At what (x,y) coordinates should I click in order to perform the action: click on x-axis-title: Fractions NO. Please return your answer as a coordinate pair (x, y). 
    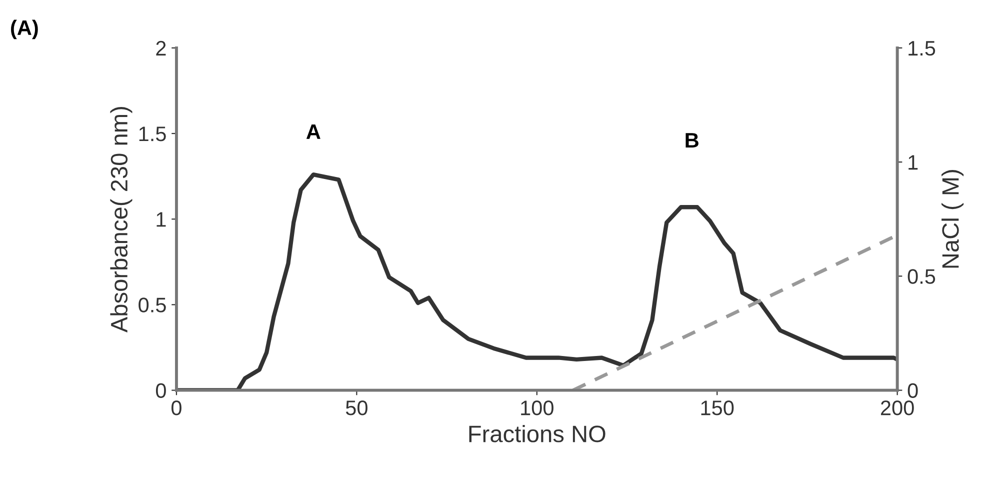
    Looking at the image, I should click on (537, 433).